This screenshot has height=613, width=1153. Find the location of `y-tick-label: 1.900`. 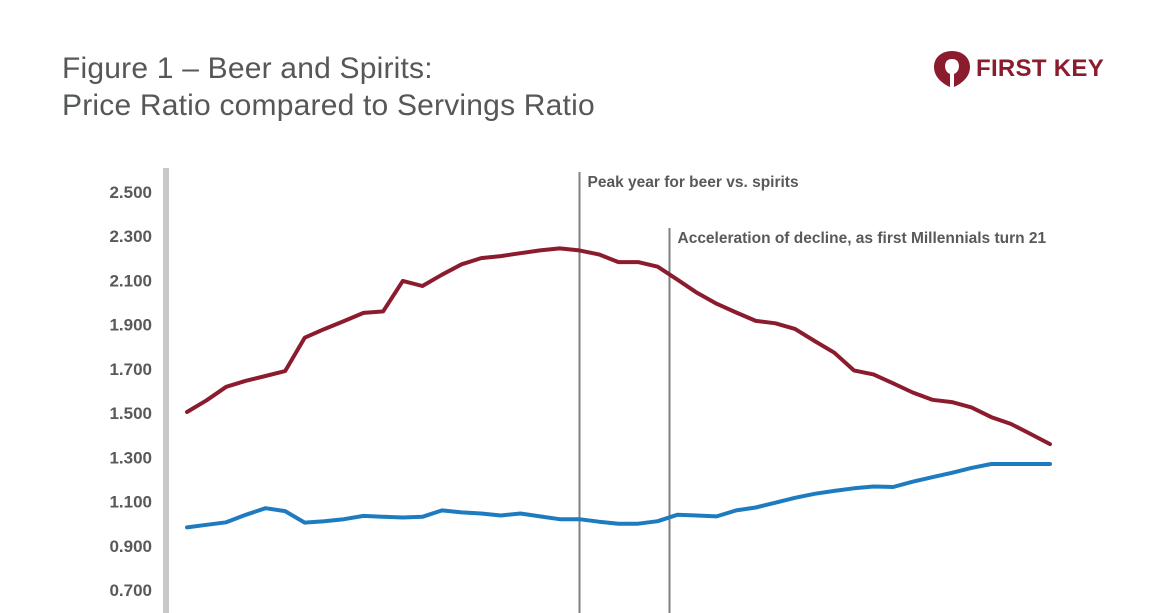

y-tick-label: 1.900 is located at coordinates (130, 325).